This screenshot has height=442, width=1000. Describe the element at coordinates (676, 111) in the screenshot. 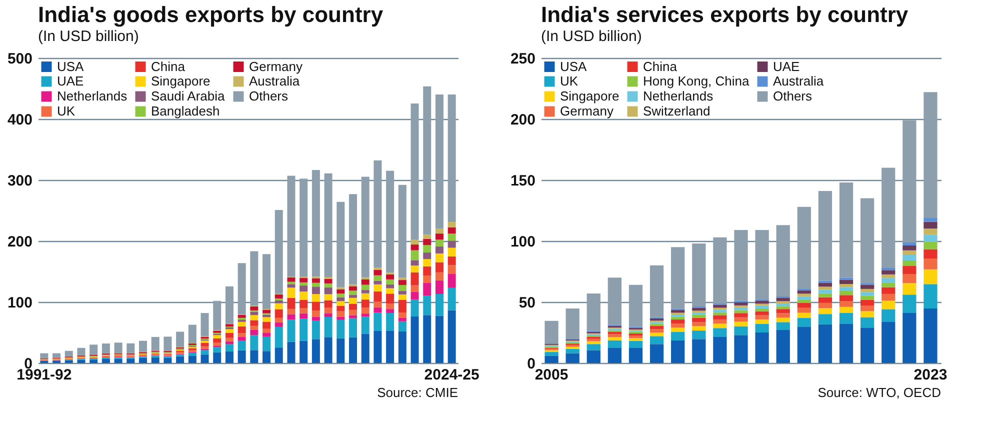

I see `legend-label: Switzerland` at that location.